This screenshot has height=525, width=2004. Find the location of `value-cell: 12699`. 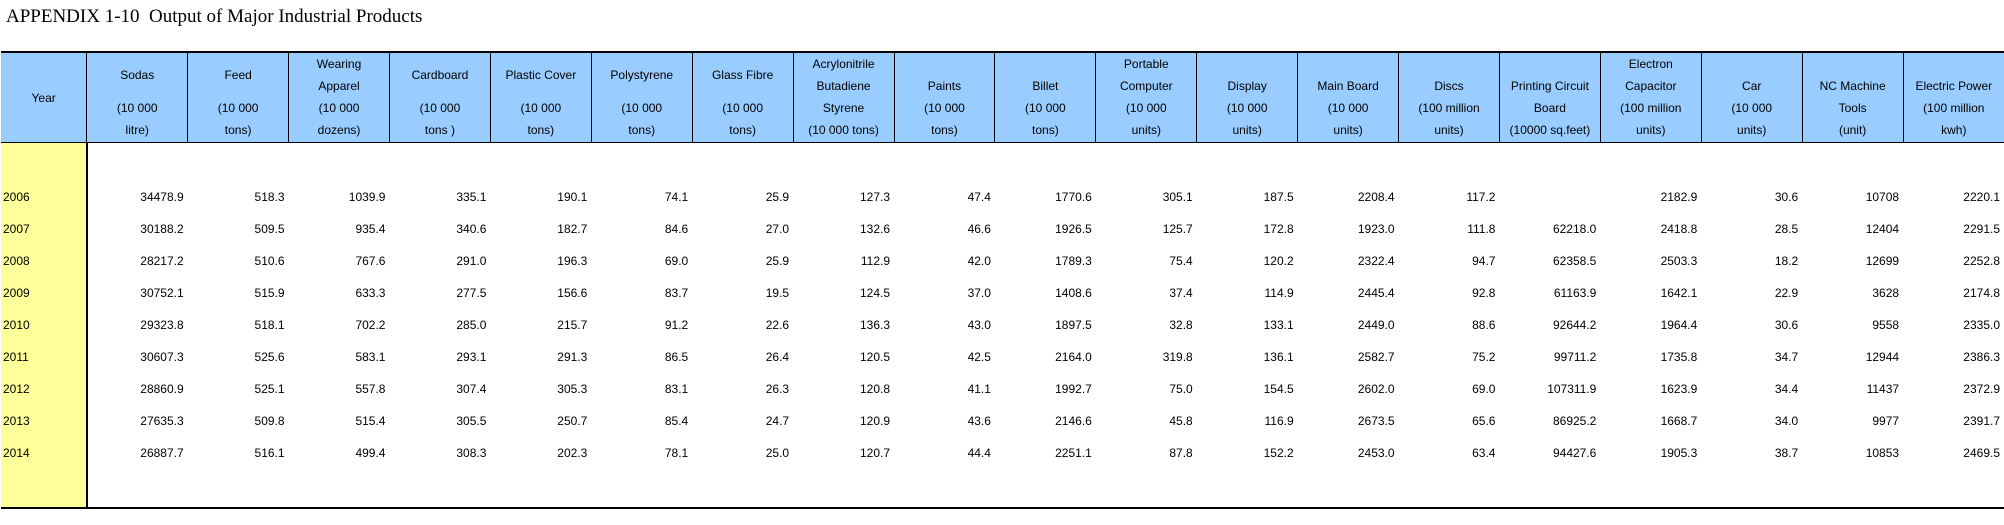

value-cell: 12699 is located at coordinates (1882, 261).